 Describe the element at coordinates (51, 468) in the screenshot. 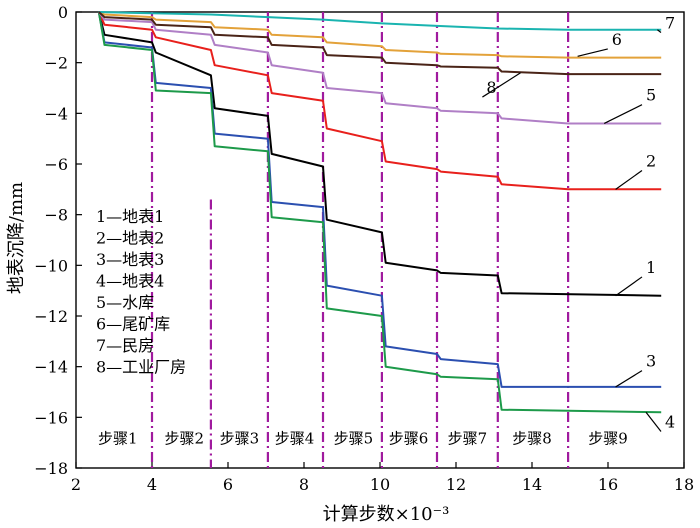

I see `y-tick-label: −18` at that location.